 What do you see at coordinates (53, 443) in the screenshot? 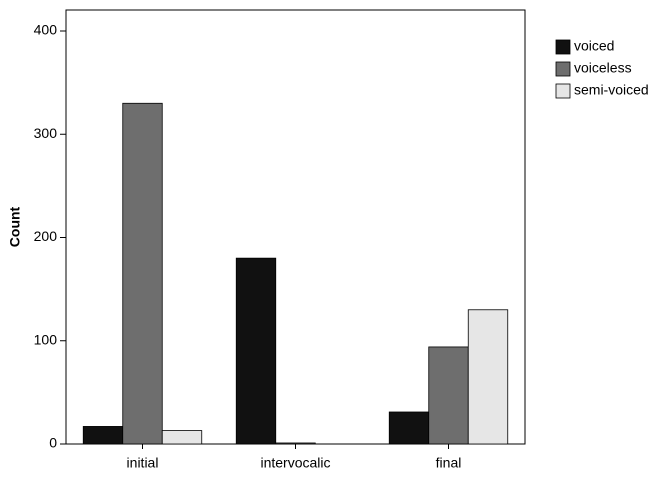
I see `y-tick-label: 0` at bounding box center [53, 443].